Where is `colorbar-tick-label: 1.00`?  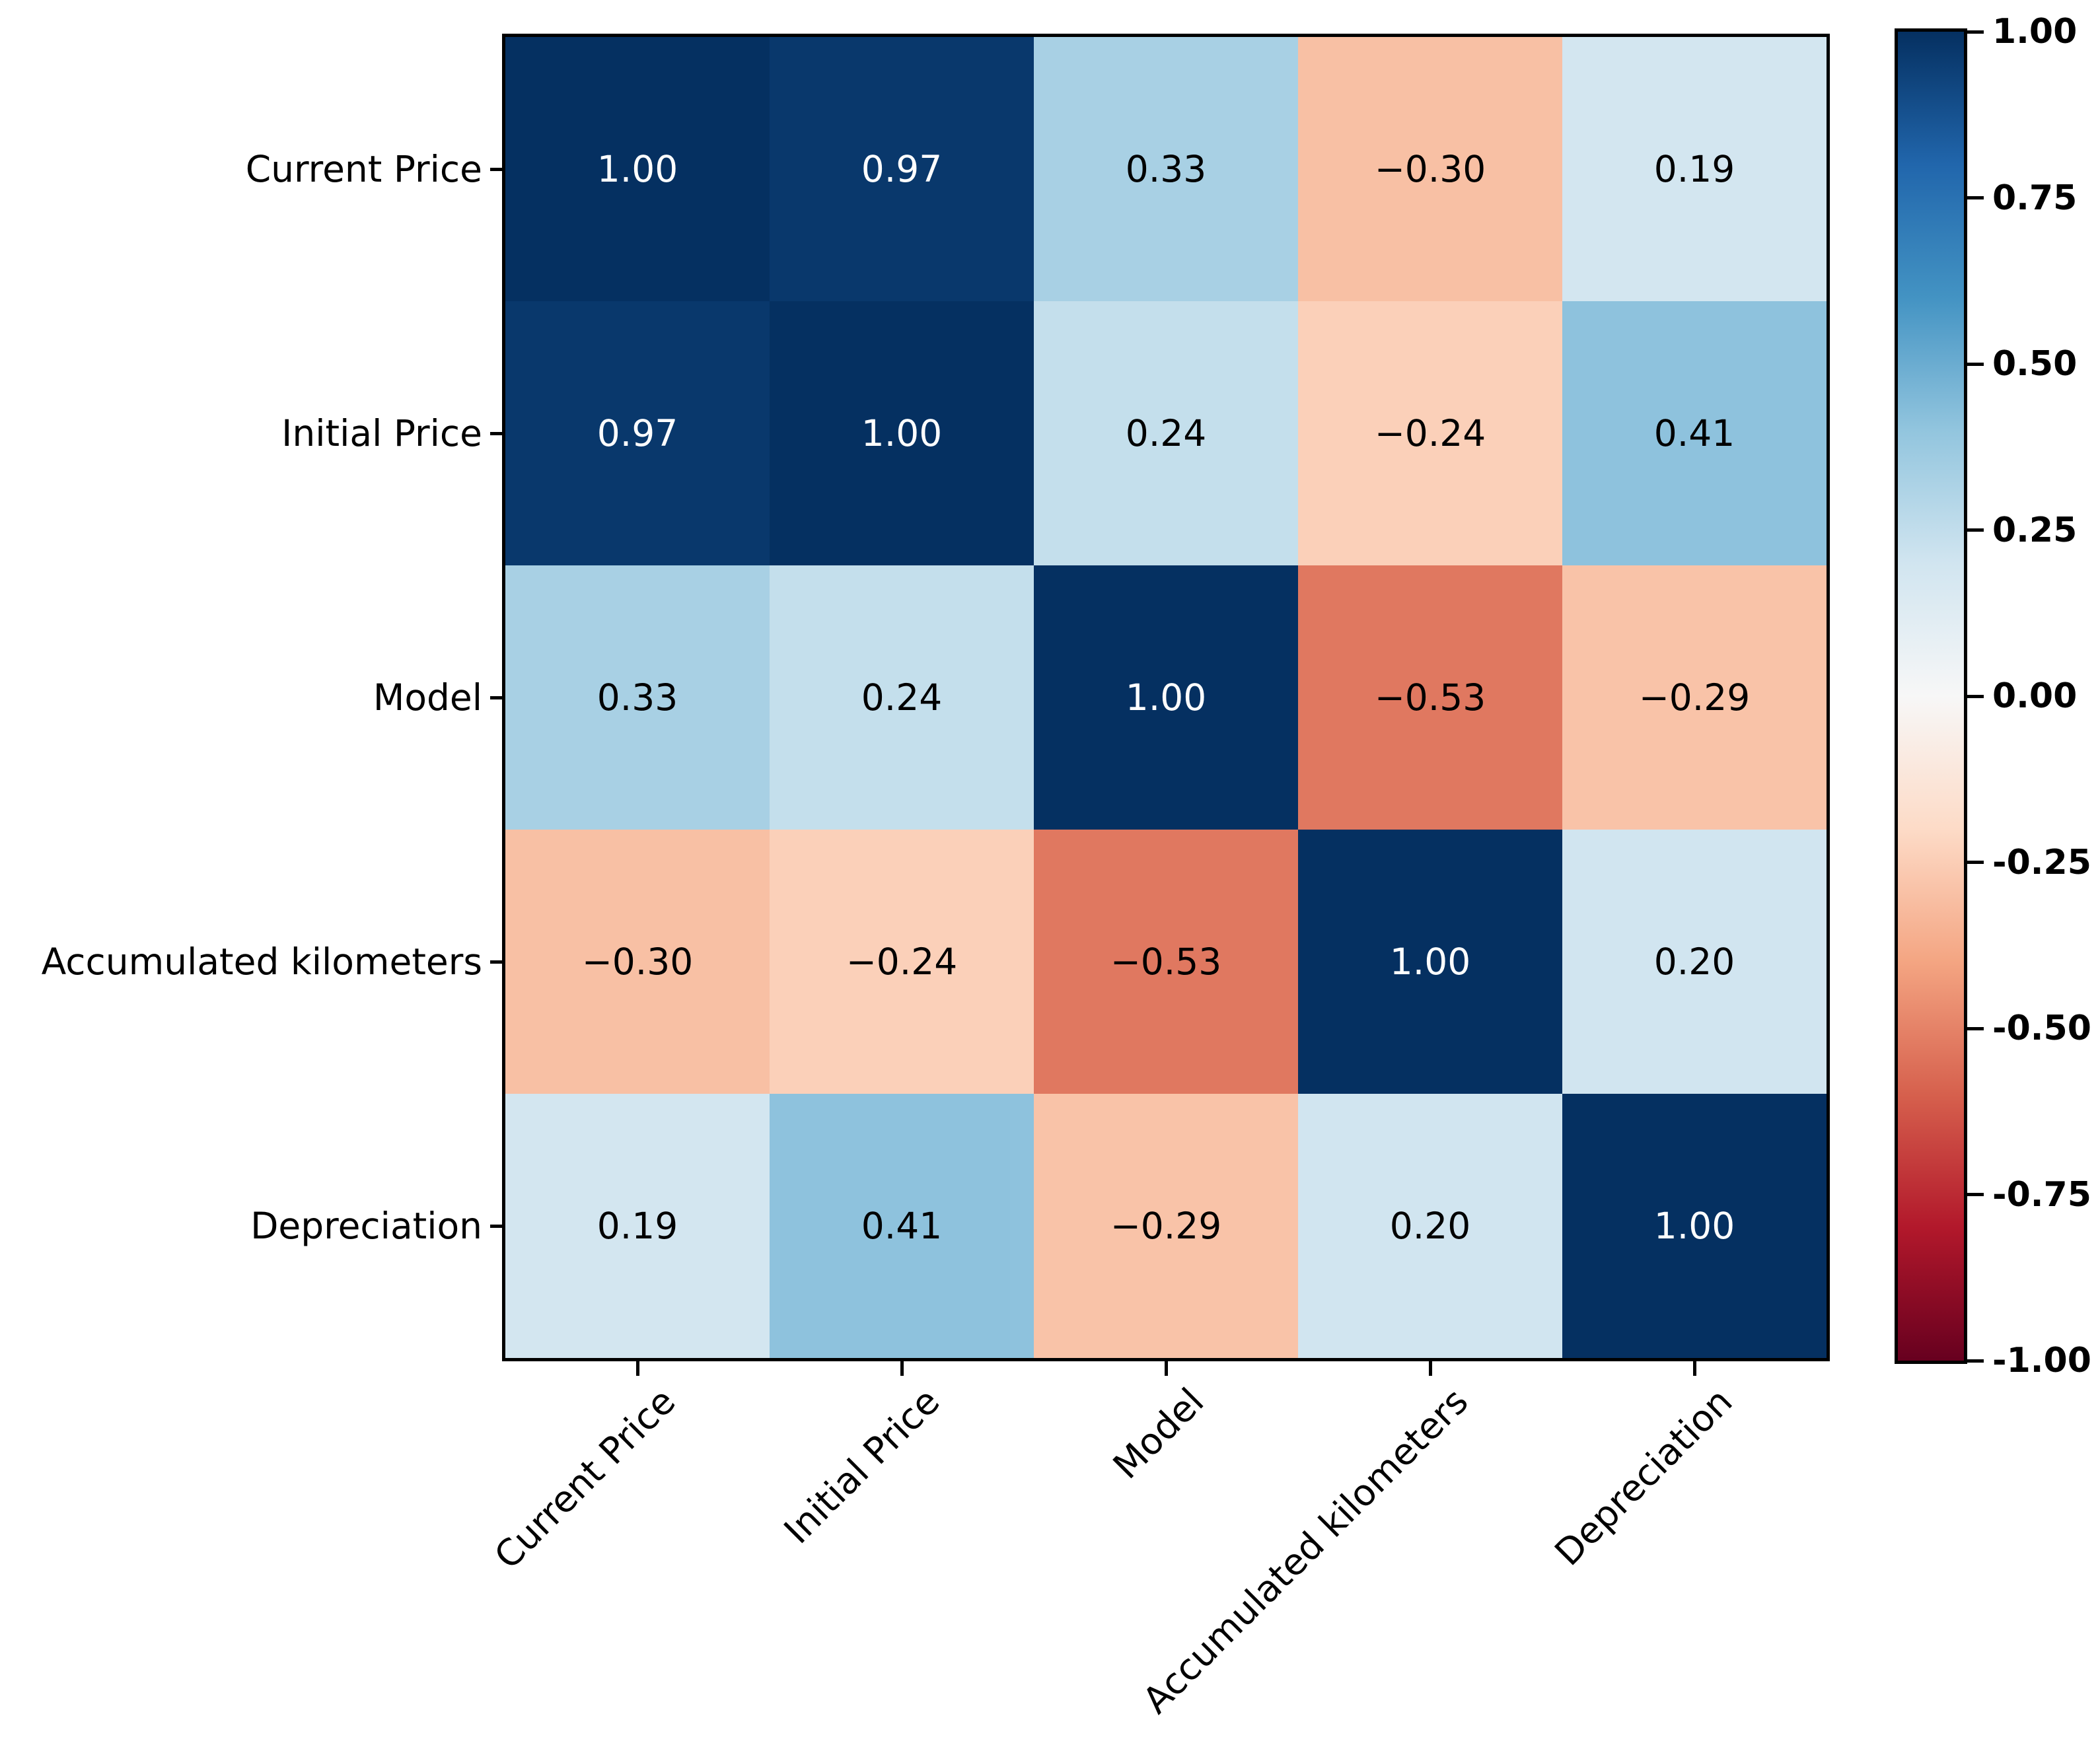
colorbar-tick-label: 1.00 is located at coordinates (2035, 32).